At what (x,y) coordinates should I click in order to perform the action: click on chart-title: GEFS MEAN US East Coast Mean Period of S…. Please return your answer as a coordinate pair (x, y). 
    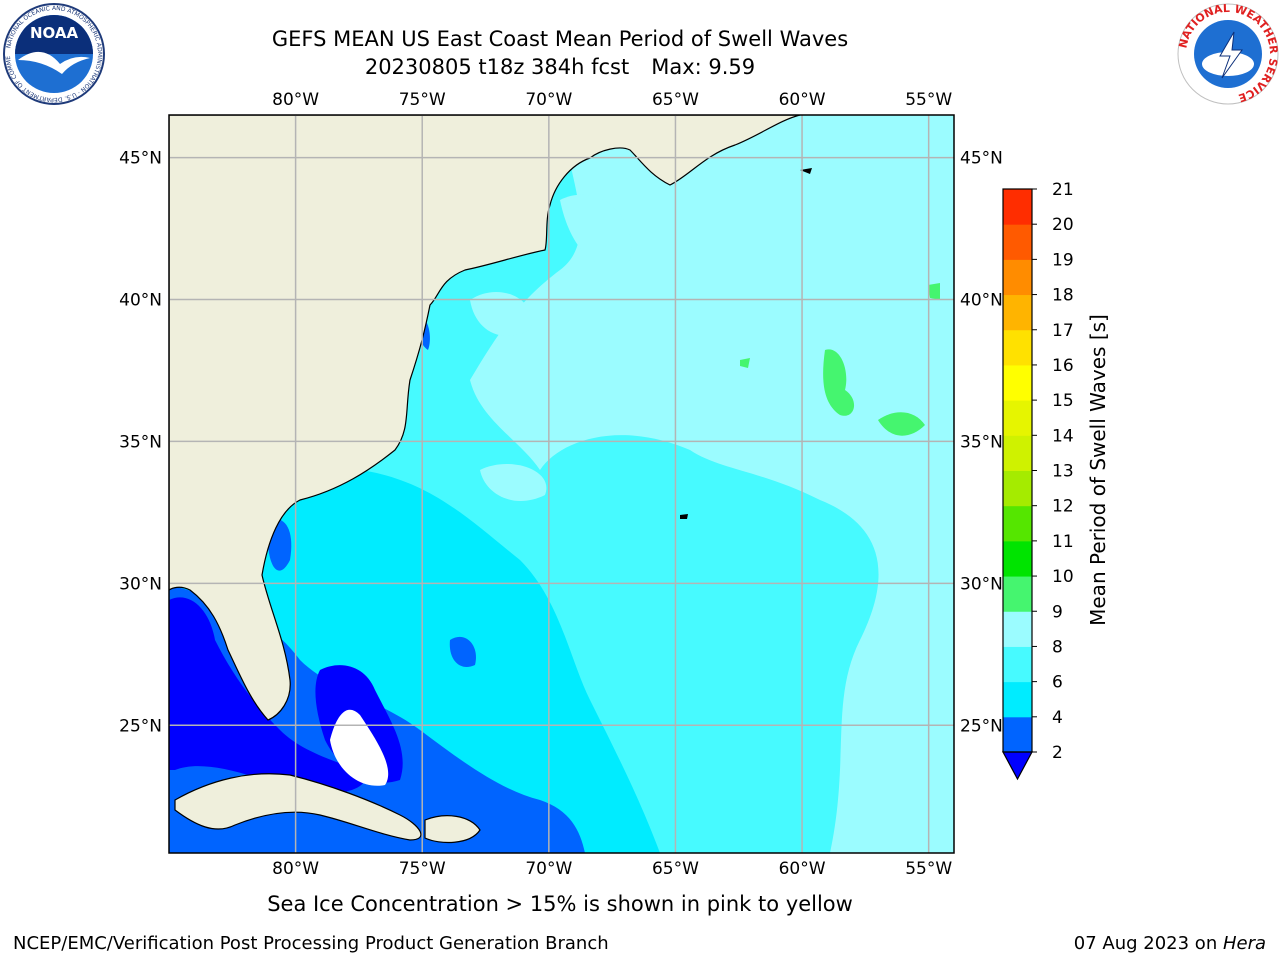
    Looking at the image, I should click on (560, 39).